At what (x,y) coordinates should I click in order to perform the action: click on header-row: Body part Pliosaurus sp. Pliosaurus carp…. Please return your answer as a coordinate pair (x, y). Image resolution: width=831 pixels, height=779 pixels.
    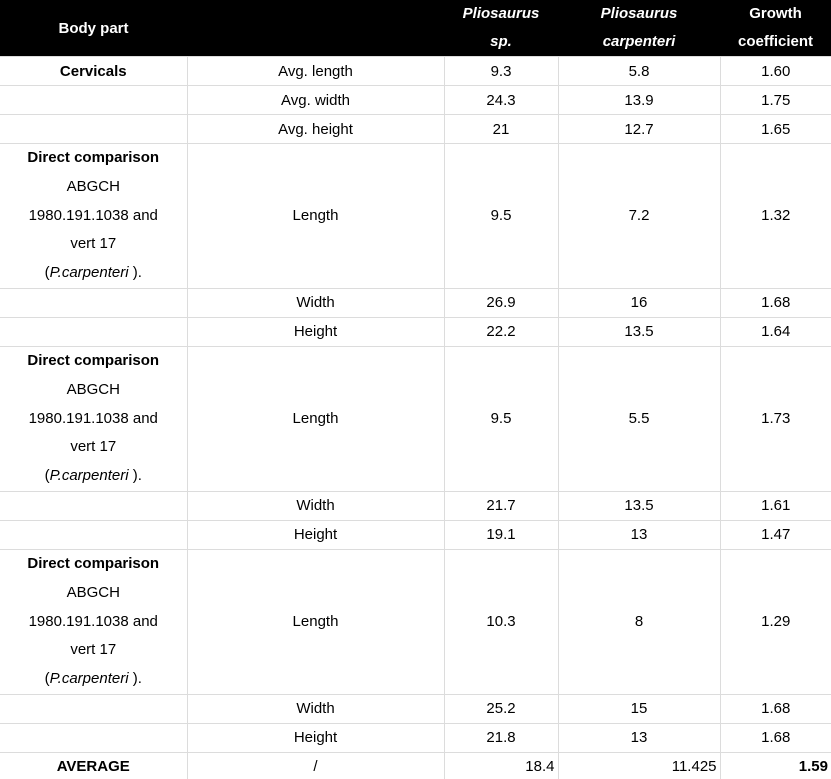
    Looking at the image, I should click on (415, 28).